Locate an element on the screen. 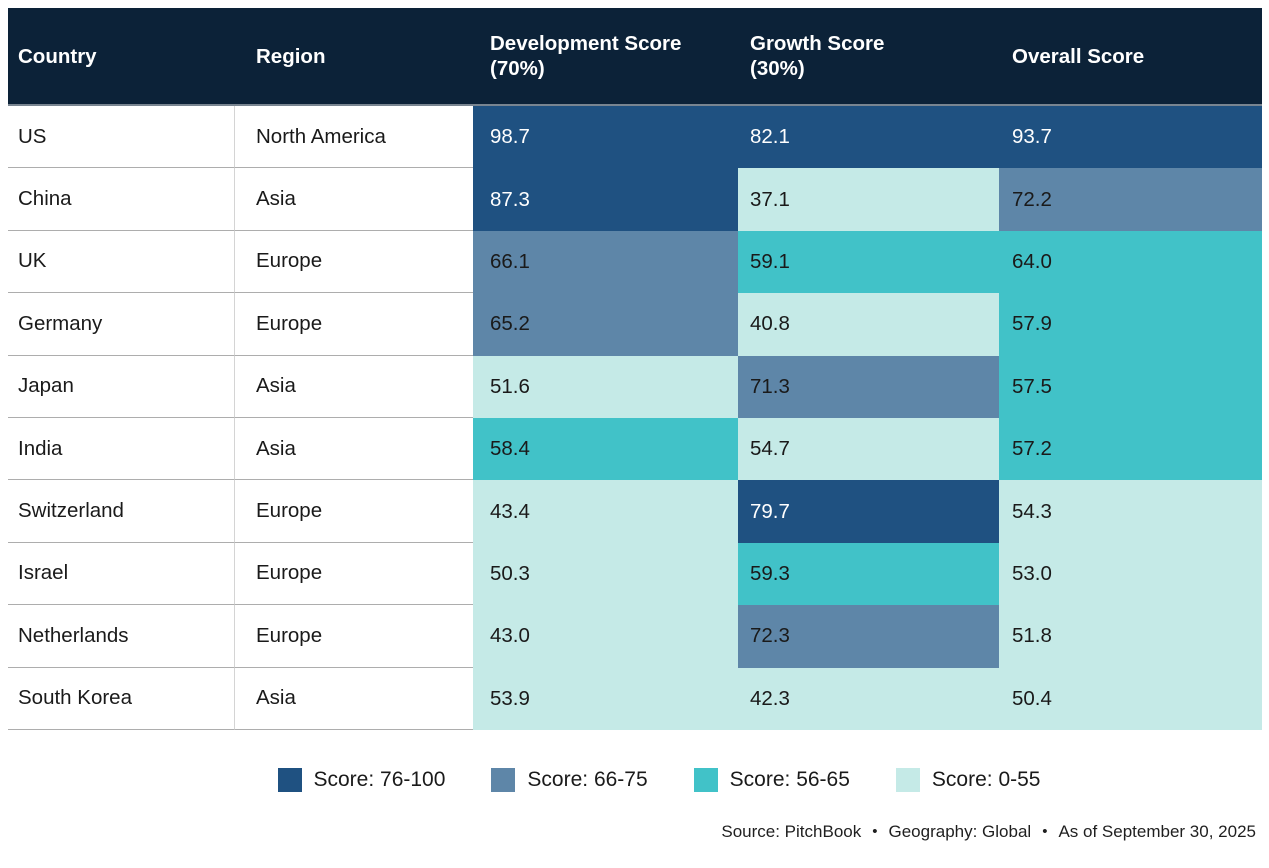 This screenshot has width=1269, height=868. table-row: Israel Europe 50.3 59.3 53.0 is located at coordinates (635, 574).